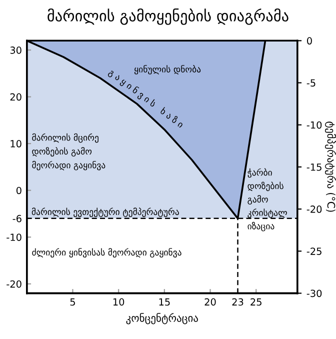 The height and width of the screenshot is (339, 336). Describe the element at coordinates (69, 151) in the screenshot. I see `annotation: მარილის მცირე დოზების გამო მეორადი გაყინვა` at that location.